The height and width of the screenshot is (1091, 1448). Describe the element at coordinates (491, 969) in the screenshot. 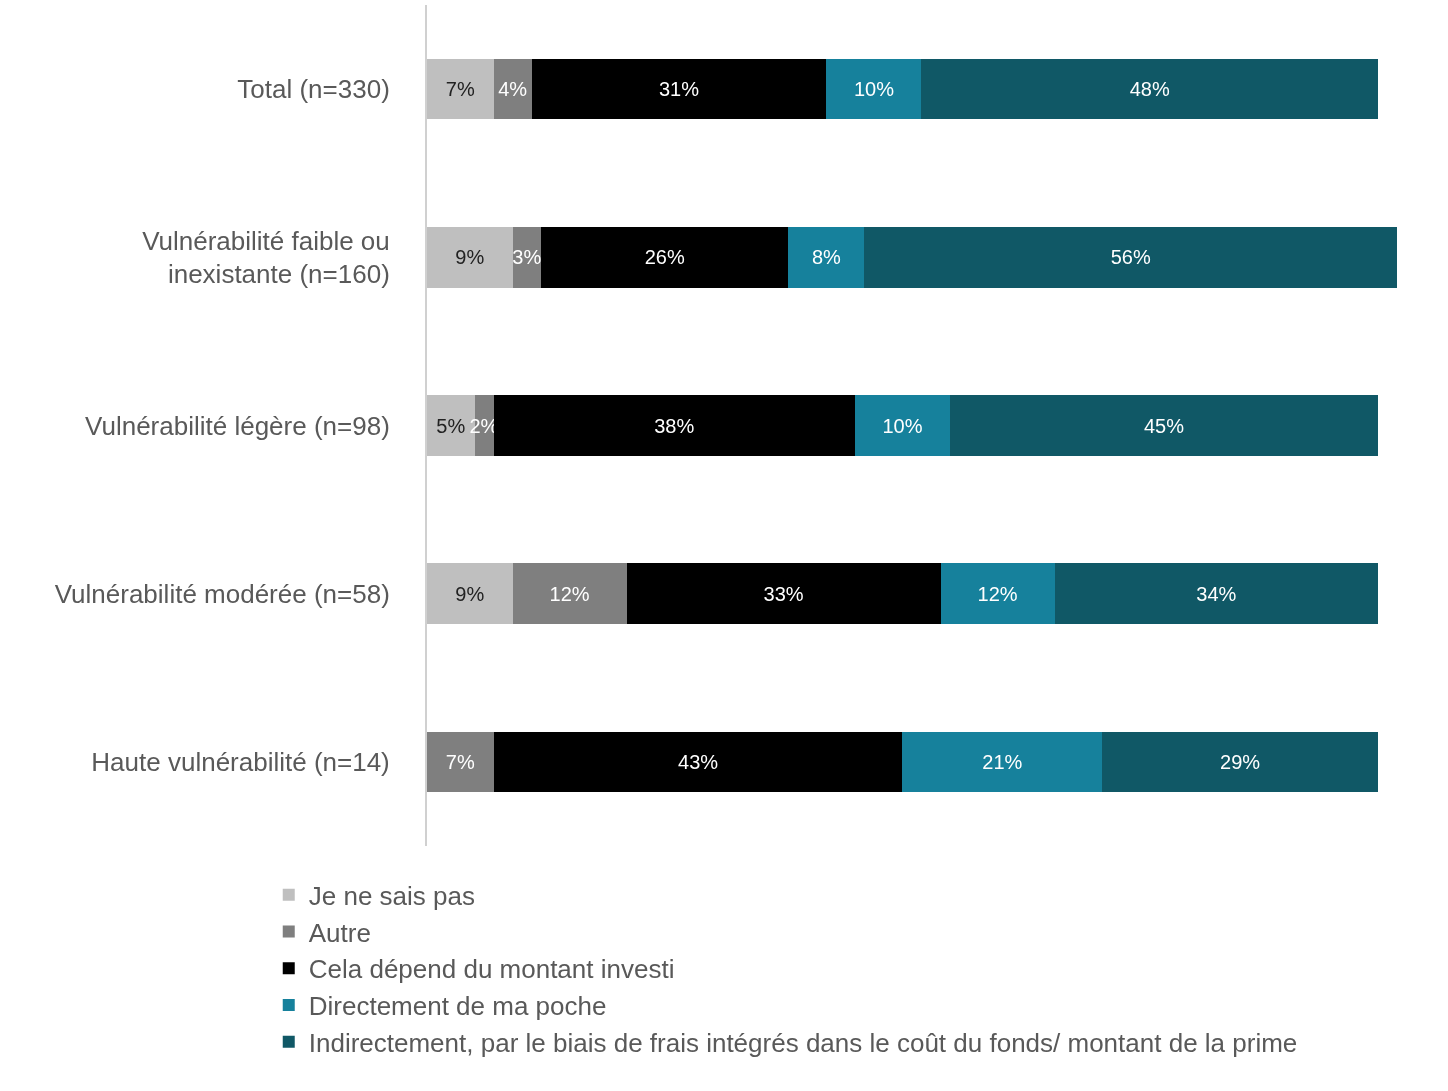

I see `legend-label: Cela dépend du montant investi` at that location.